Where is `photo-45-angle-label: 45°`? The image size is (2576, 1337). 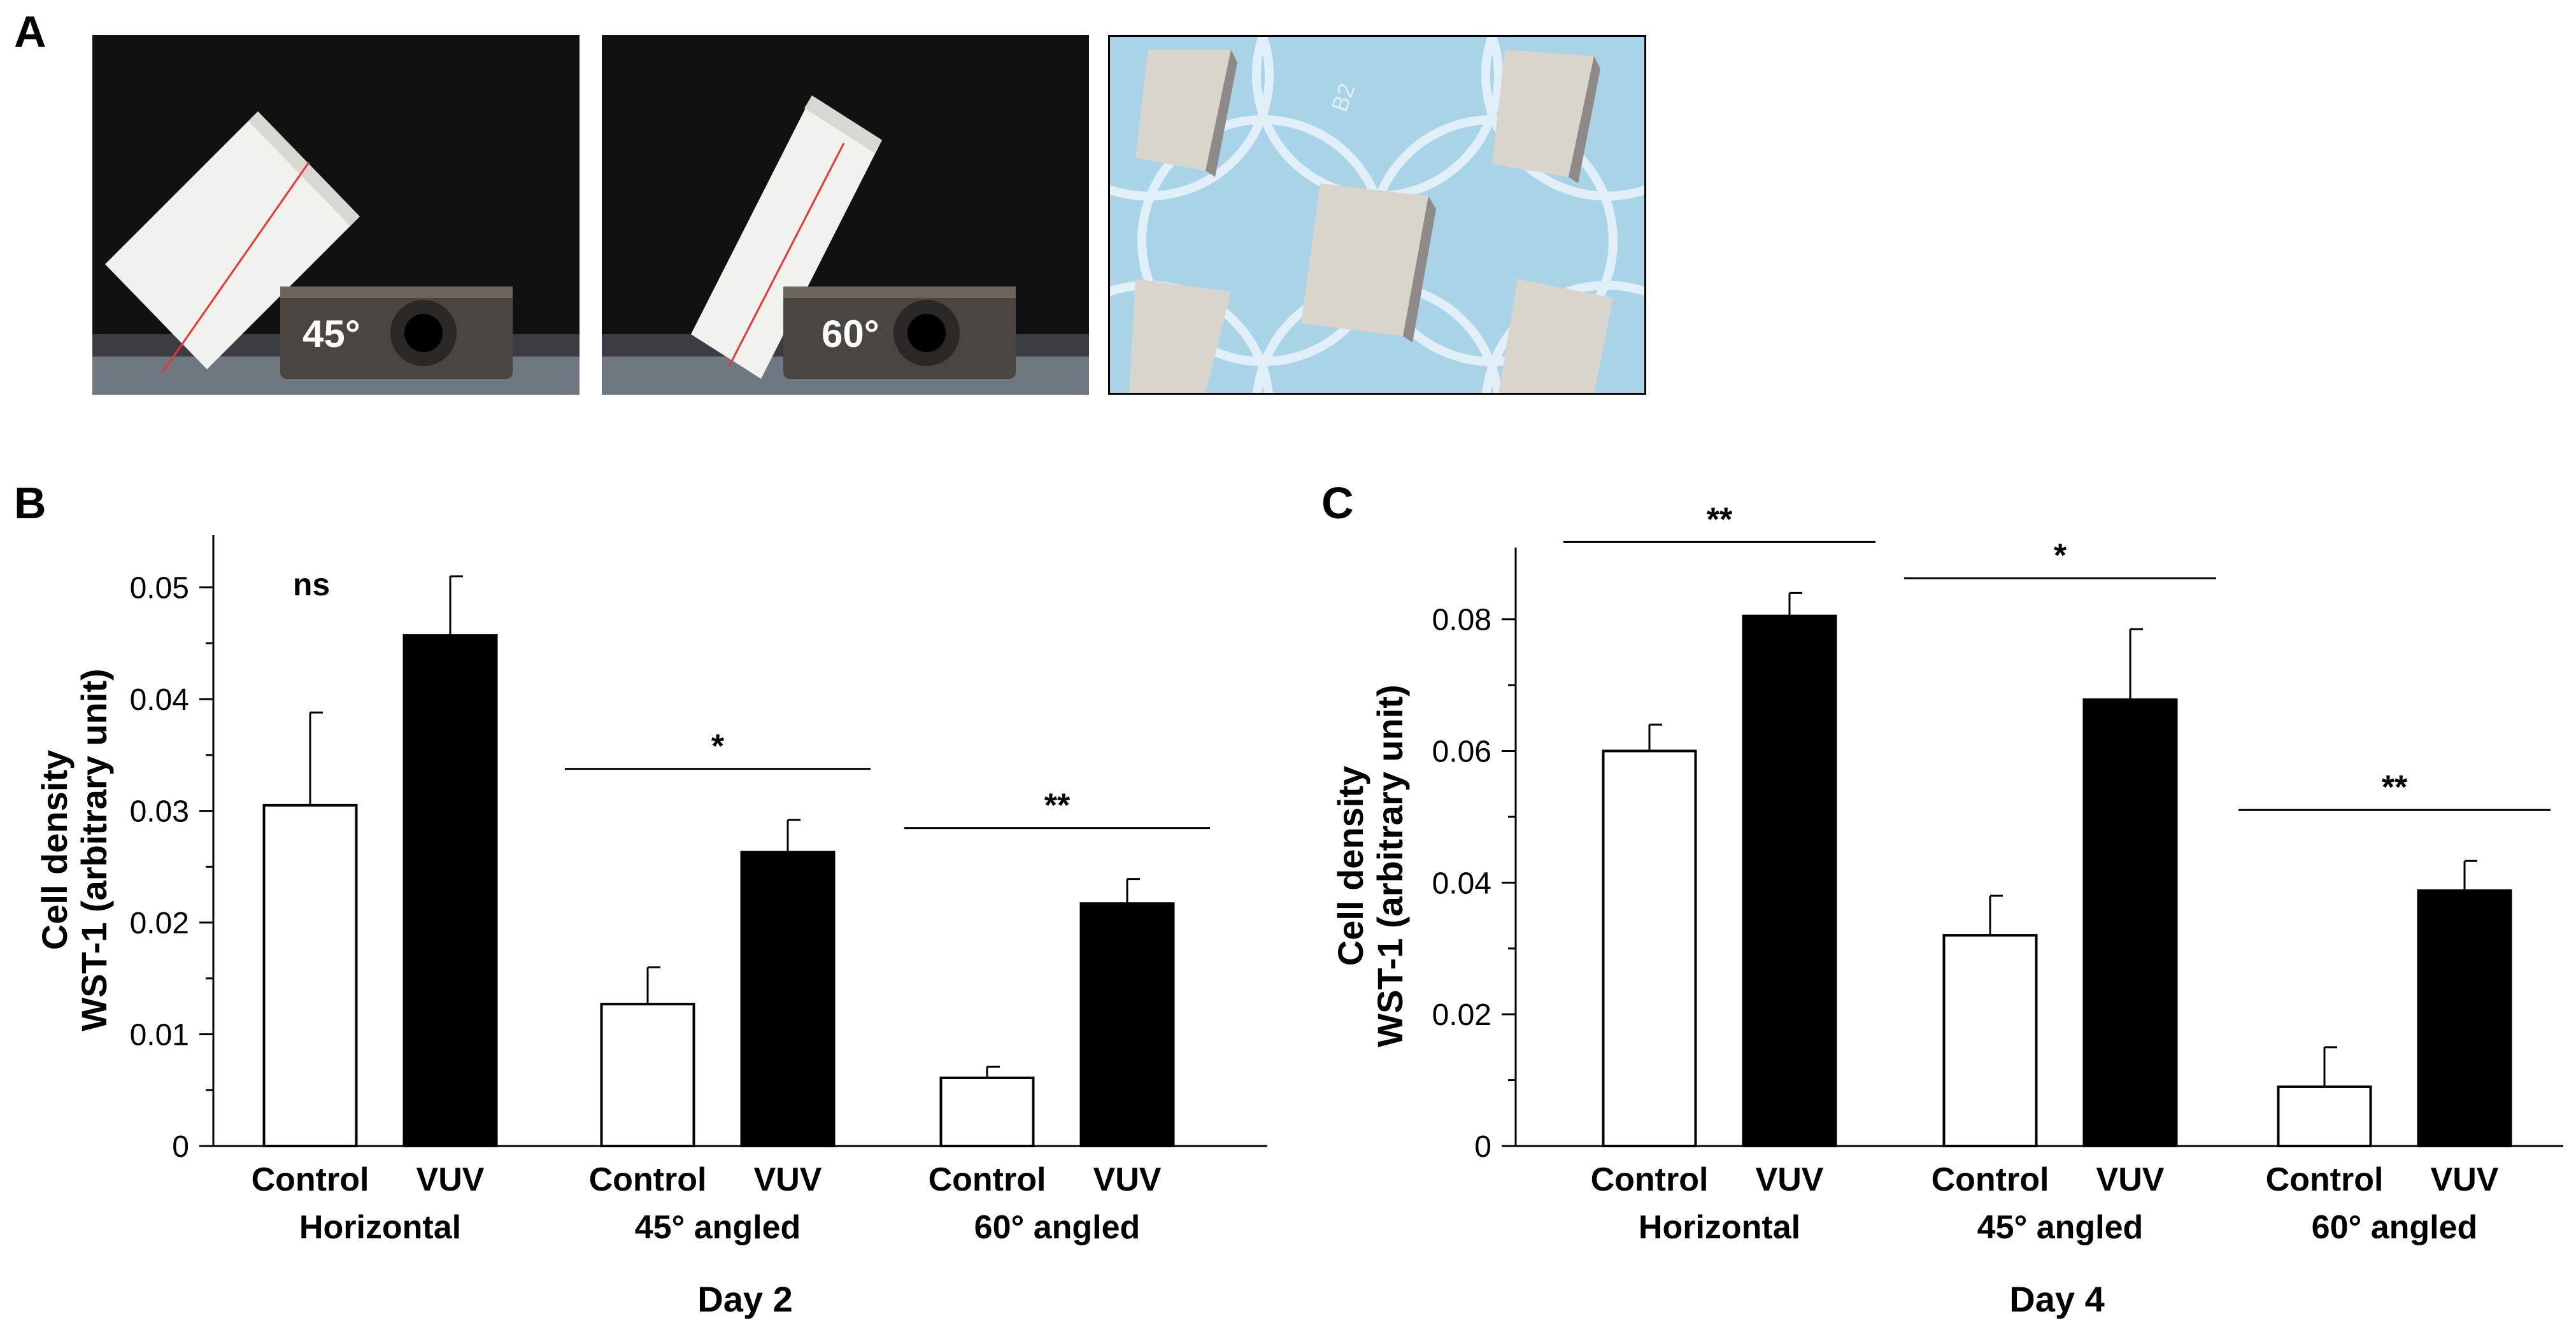 photo-45-angle-label: 45° is located at coordinates (331, 334).